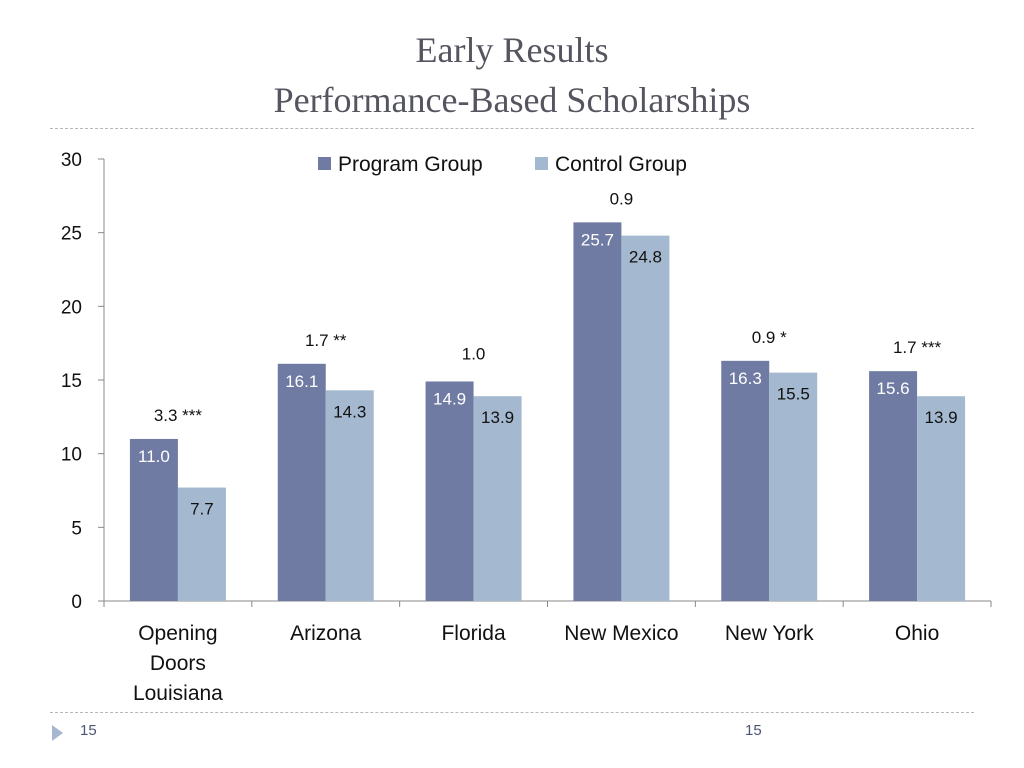  Describe the element at coordinates (621, 633) in the screenshot. I see `x-category-label-3-0: New Mexico` at that location.